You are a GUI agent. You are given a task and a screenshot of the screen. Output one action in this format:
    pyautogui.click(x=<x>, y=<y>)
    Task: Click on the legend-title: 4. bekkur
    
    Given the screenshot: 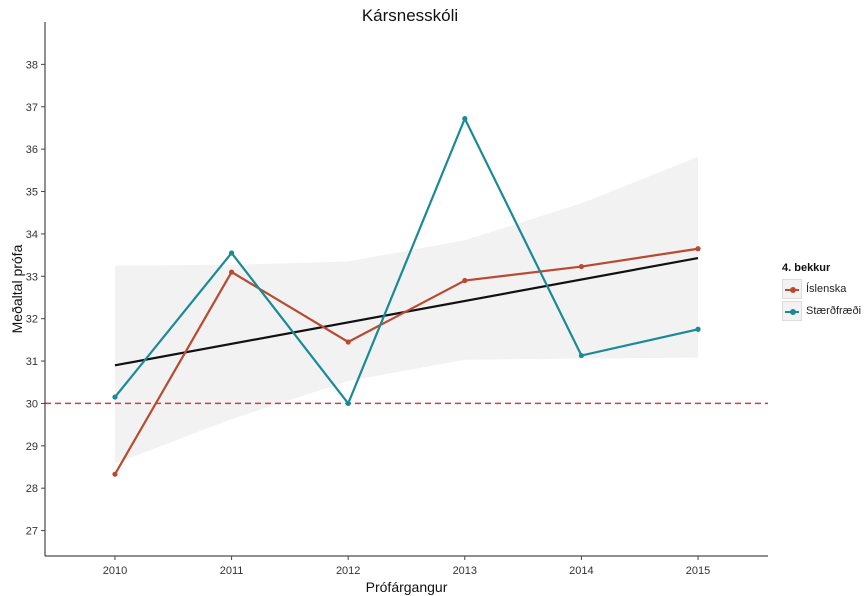 What is the action you would take?
    pyautogui.click(x=806, y=268)
    